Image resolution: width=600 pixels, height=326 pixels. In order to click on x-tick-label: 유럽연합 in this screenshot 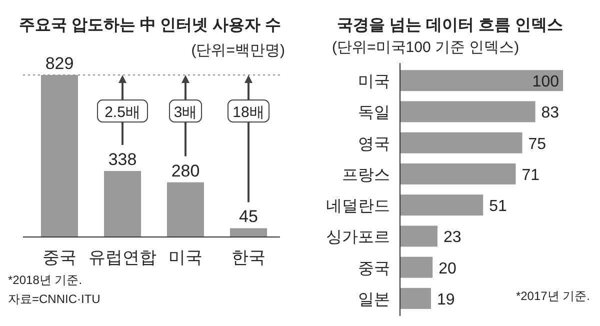, I will do `click(122, 257)`.